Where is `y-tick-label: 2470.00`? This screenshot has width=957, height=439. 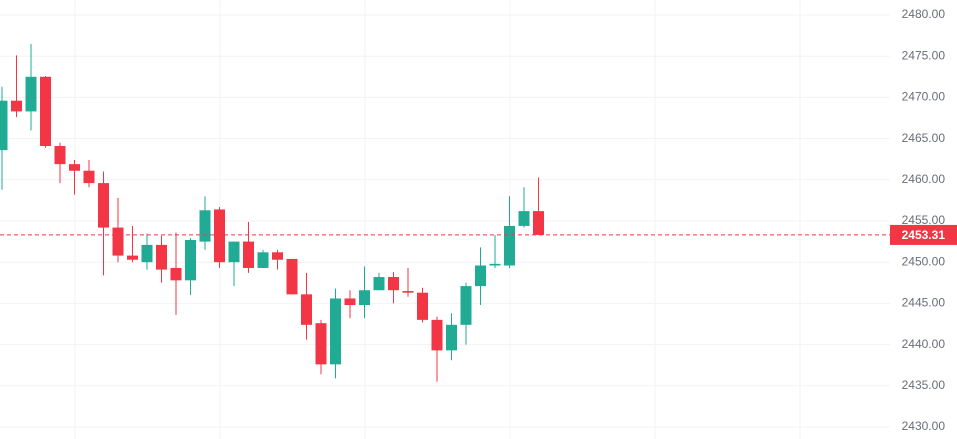 y-tick-label: 2470.00 is located at coordinates (924, 97).